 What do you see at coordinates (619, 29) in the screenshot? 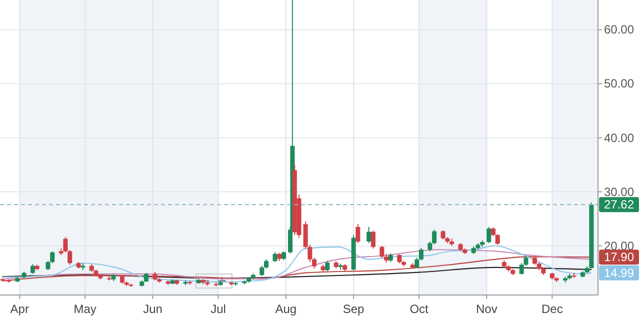
I see `y-tick-label: 60.00` at bounding box center [619, 29].